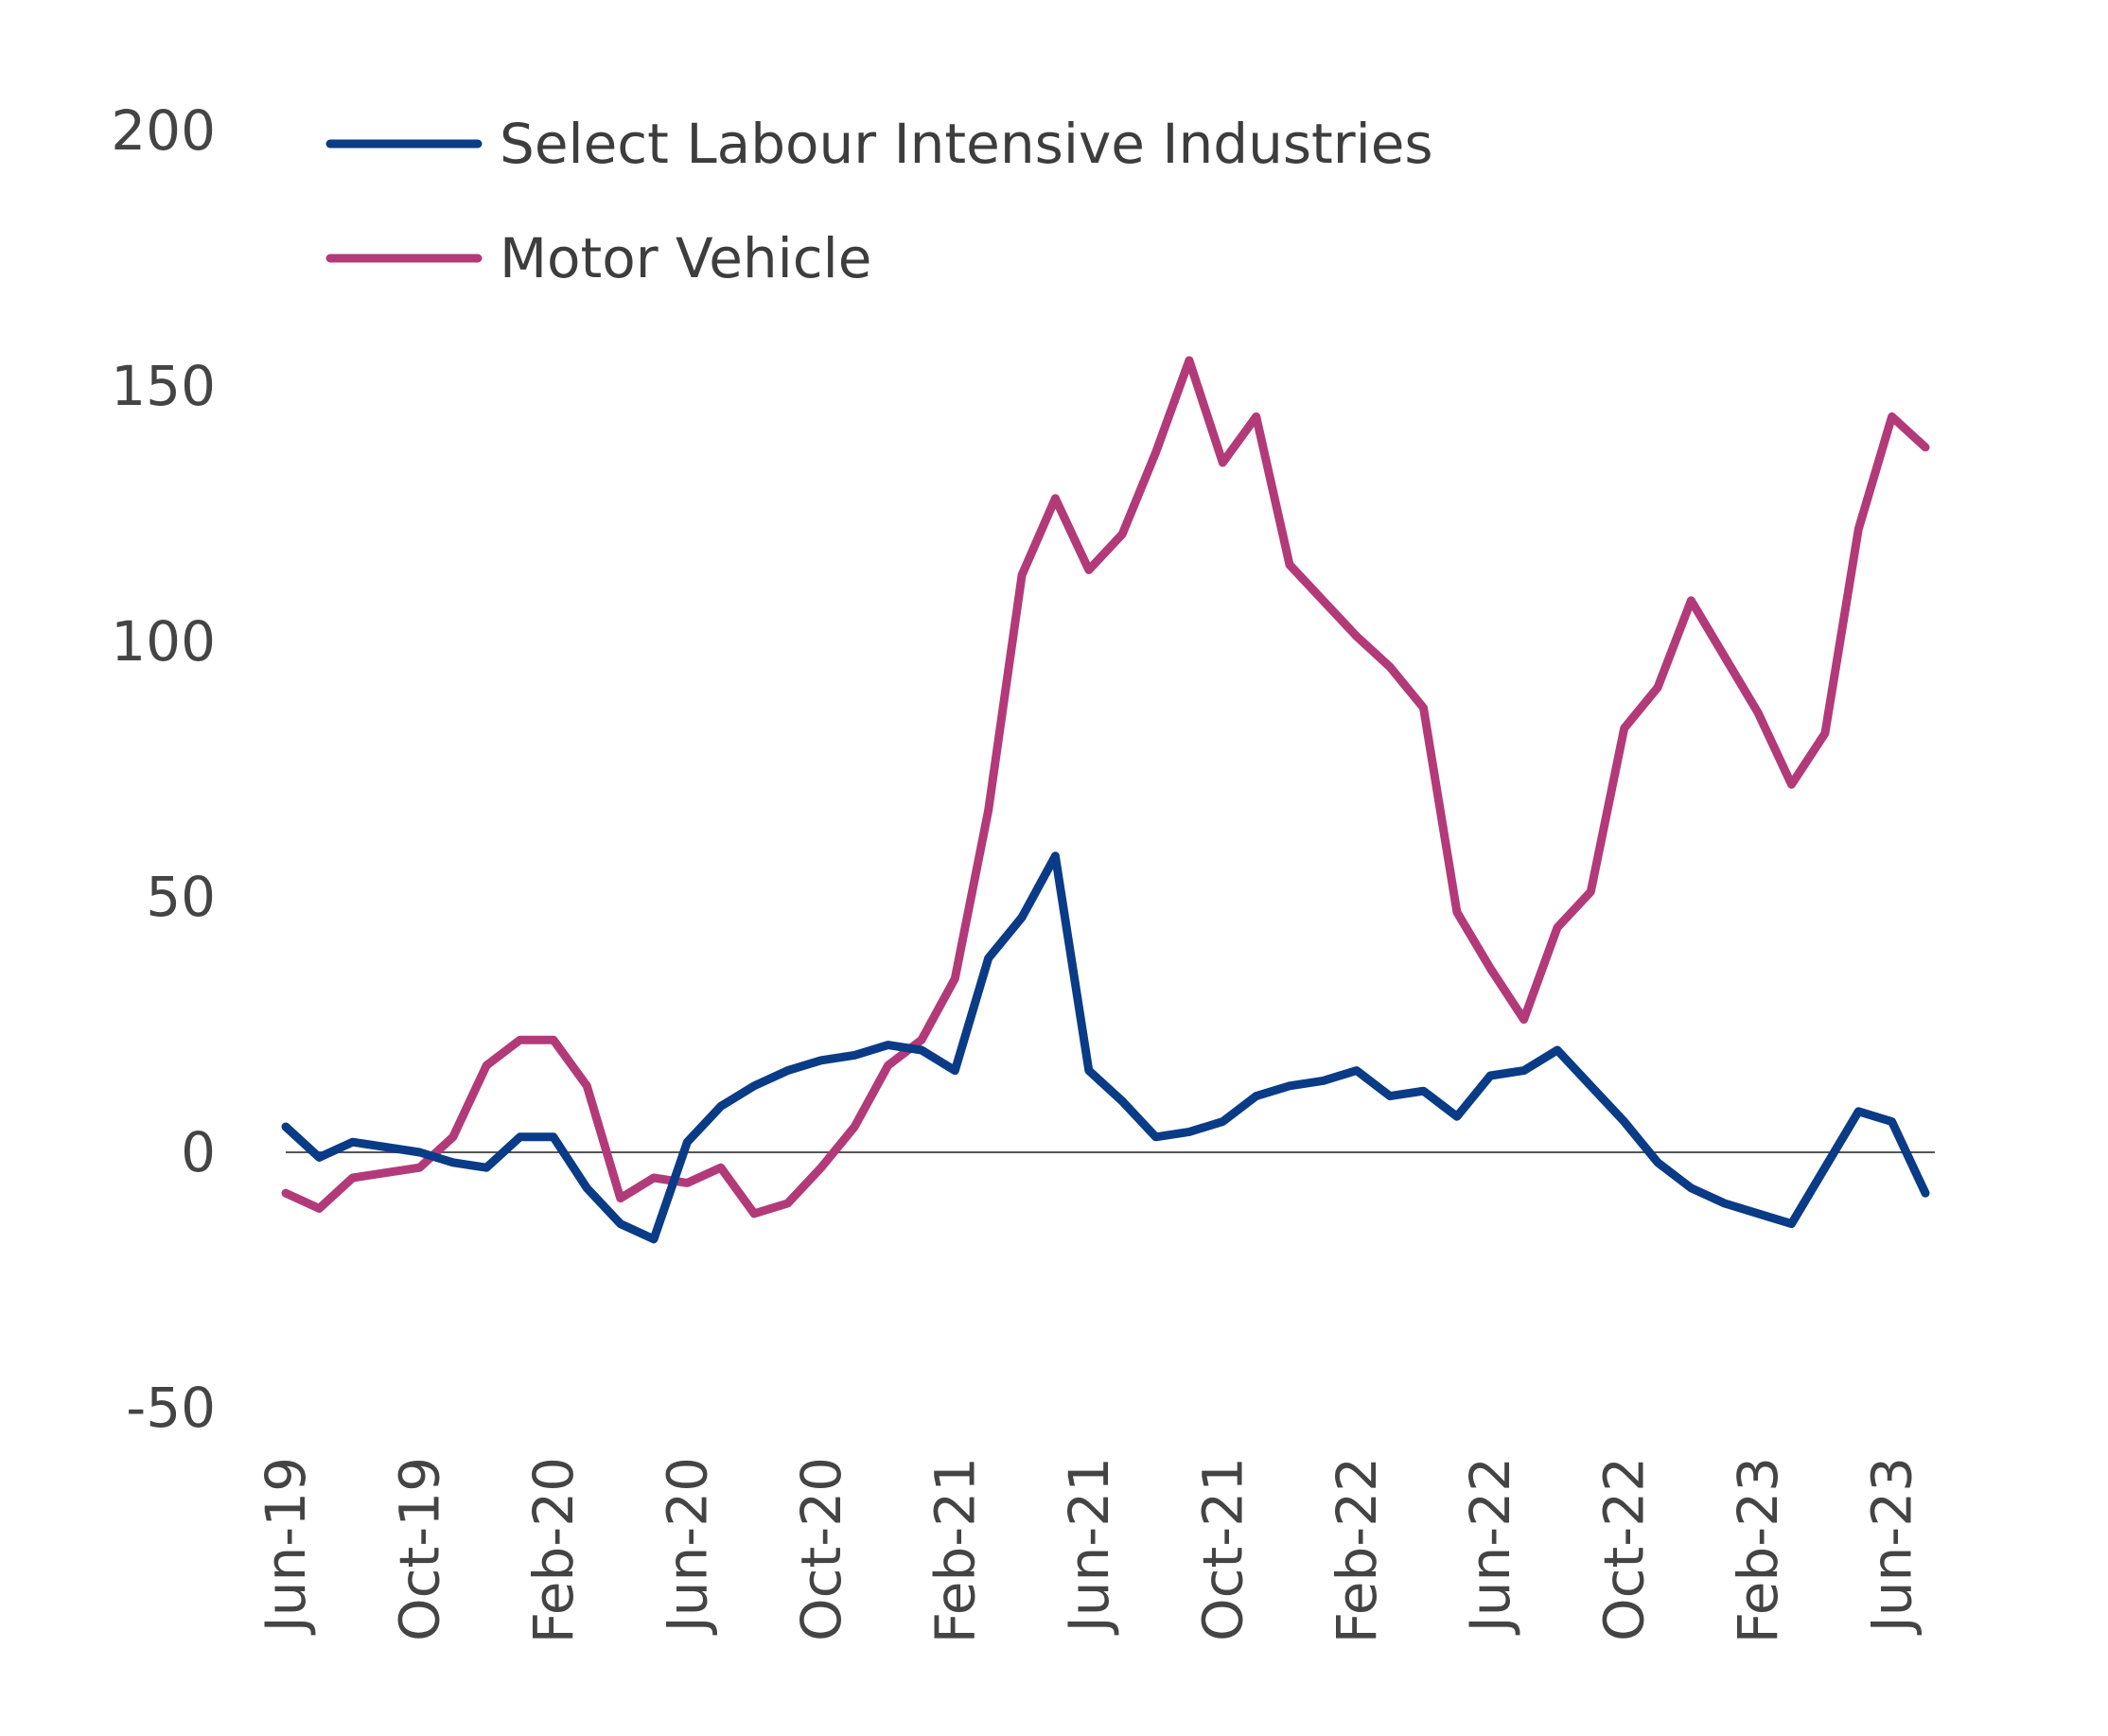 This screenshot has height=1736, width=2108. What do you see at coordinates (1490, 1546) in the screenshot?
I see `x-tick-label: Jun-22` at bounding box center [1490, 1546].